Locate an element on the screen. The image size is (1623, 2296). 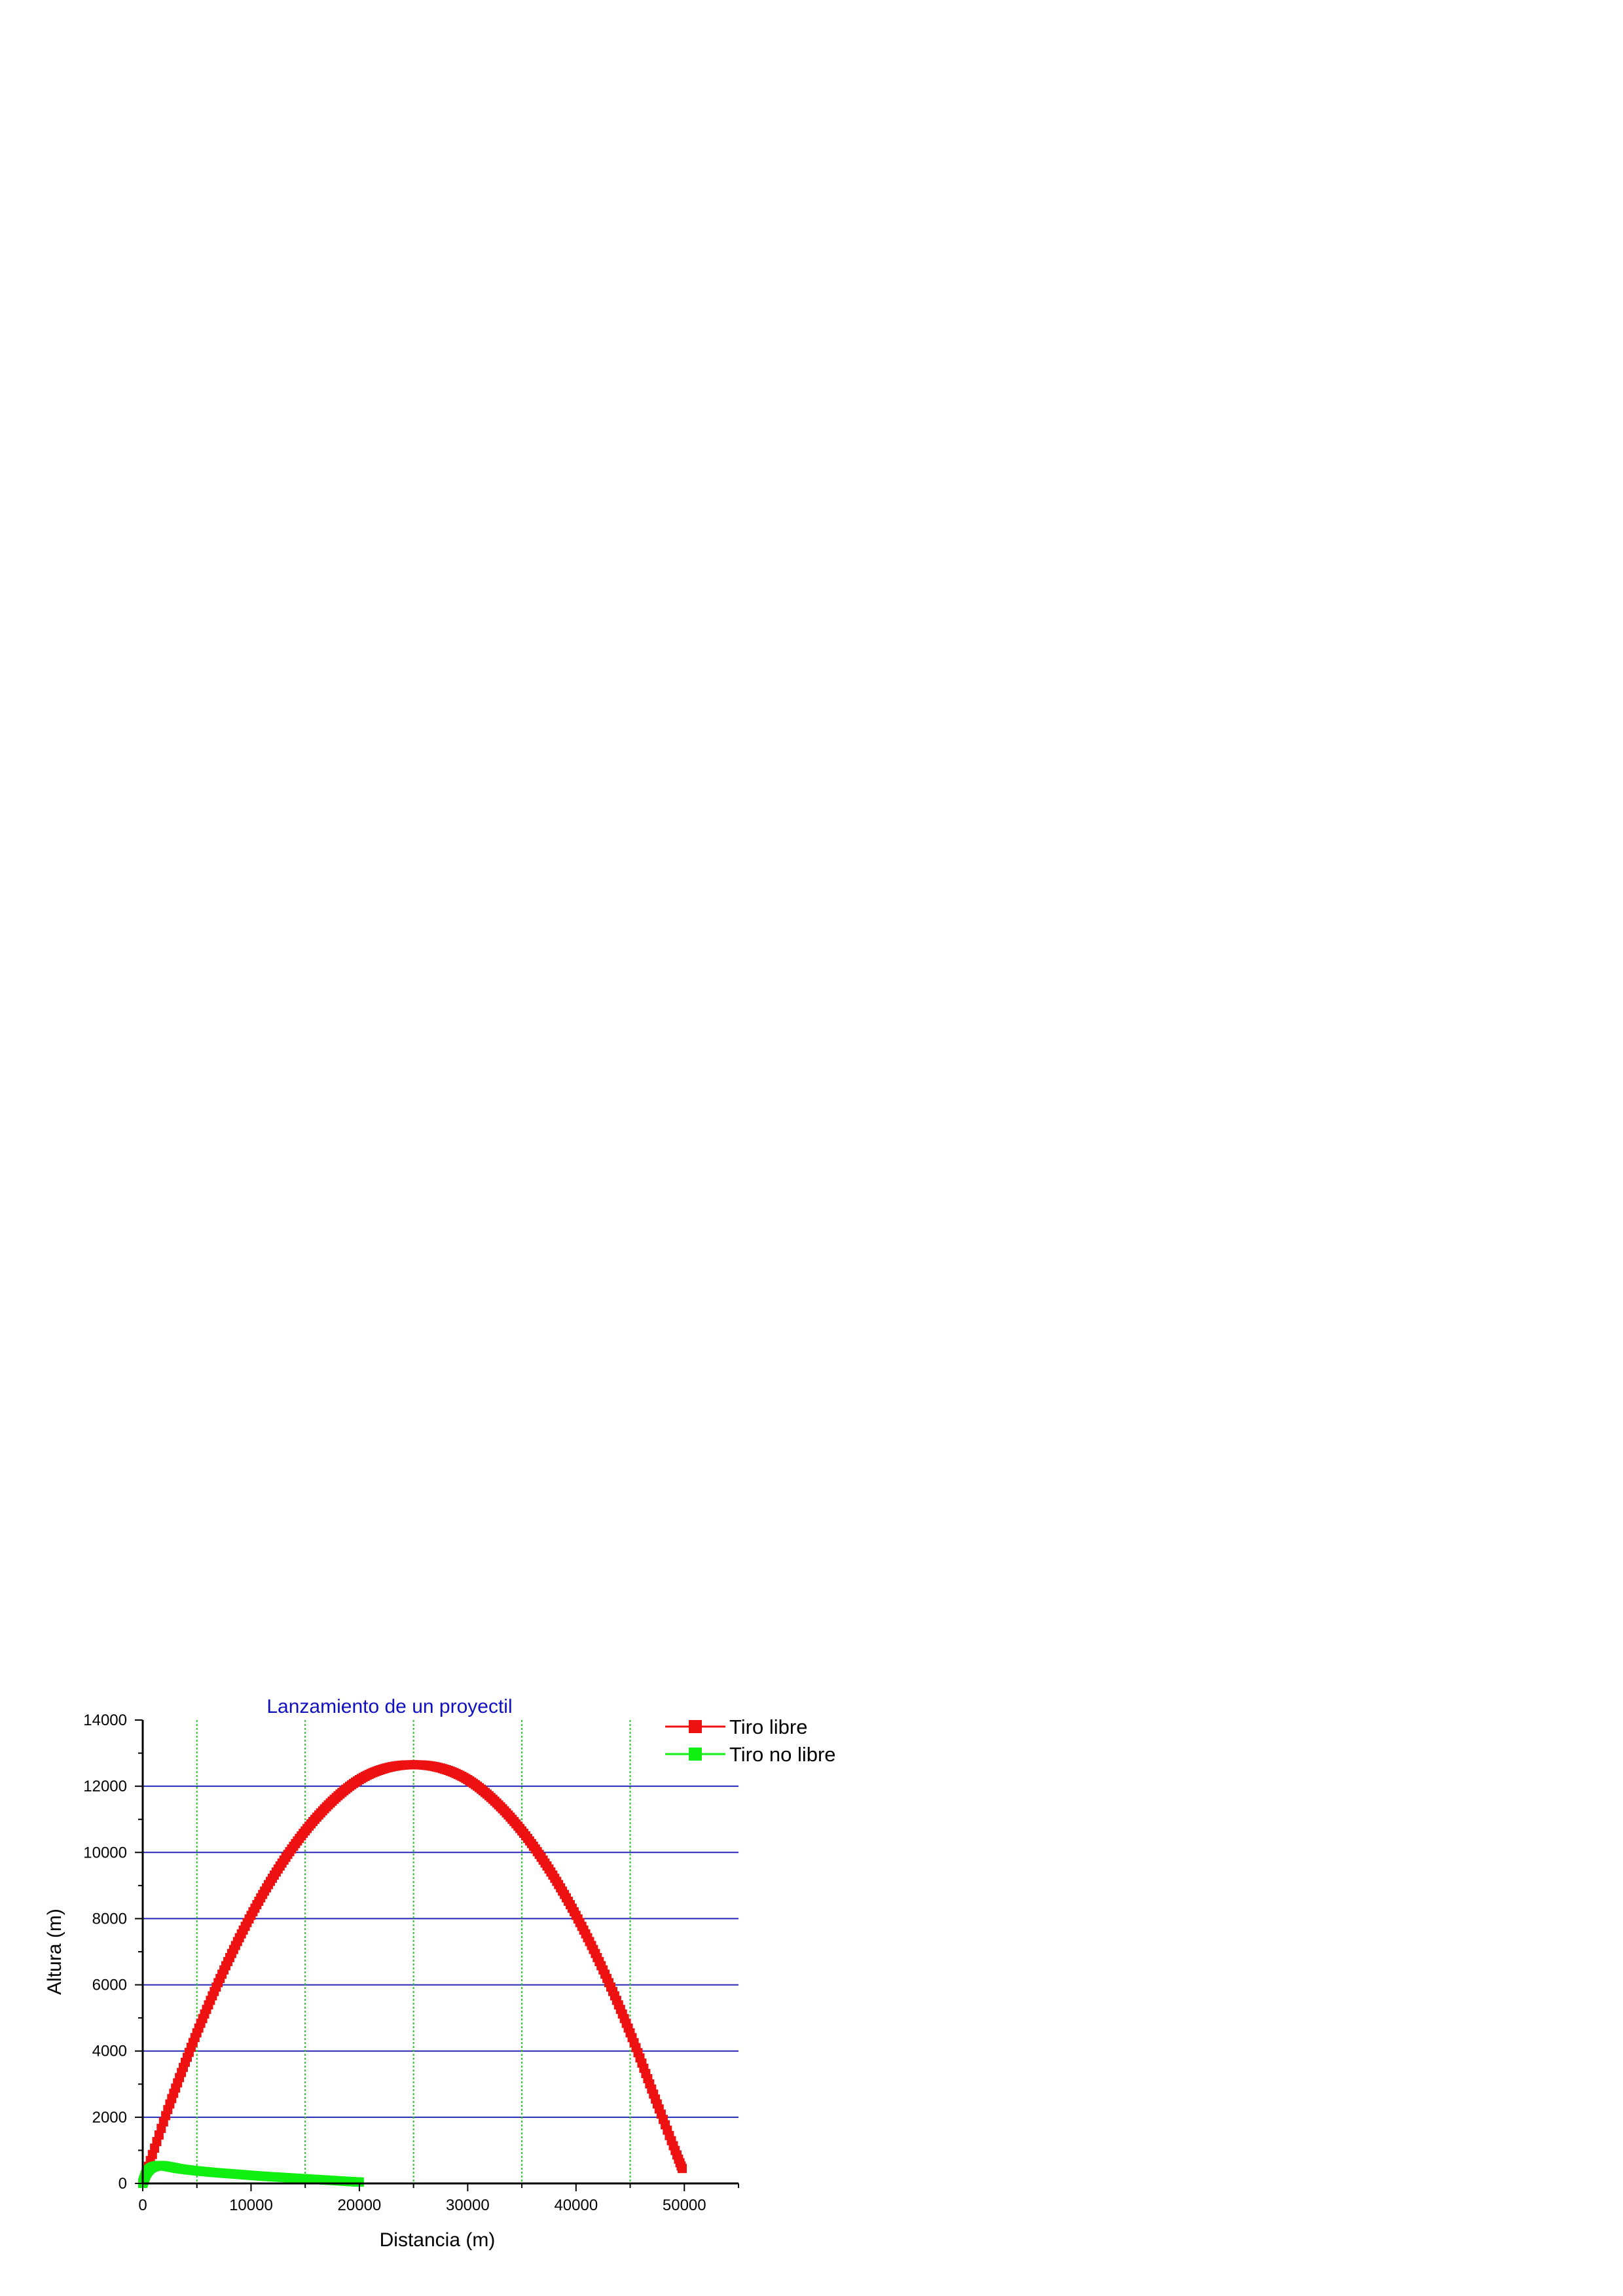
y-tick-label: 10000 is located at coordinates (105, 1852).